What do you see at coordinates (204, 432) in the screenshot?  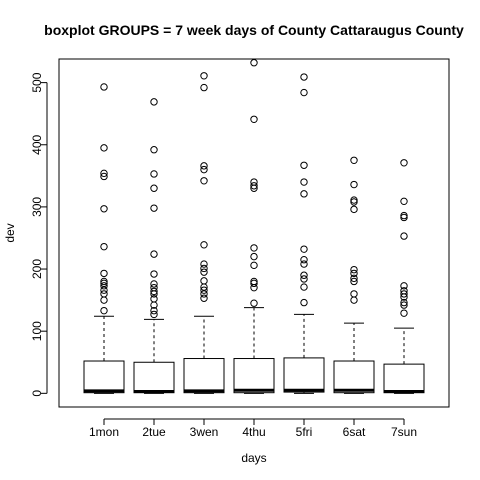 I see `x-tick-label: 3wen` at bounding box center [204, 432].